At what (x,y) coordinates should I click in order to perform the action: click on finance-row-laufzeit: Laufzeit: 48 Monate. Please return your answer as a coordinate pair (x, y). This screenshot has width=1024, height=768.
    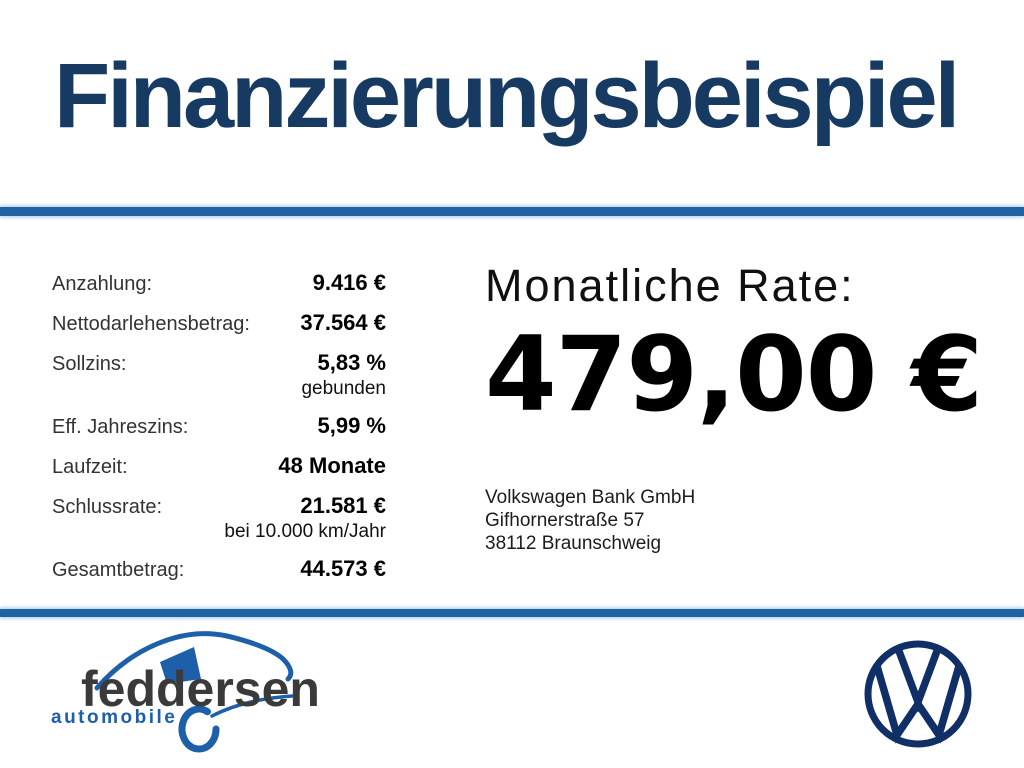
    Looking at the image, I should click on (219, 466).